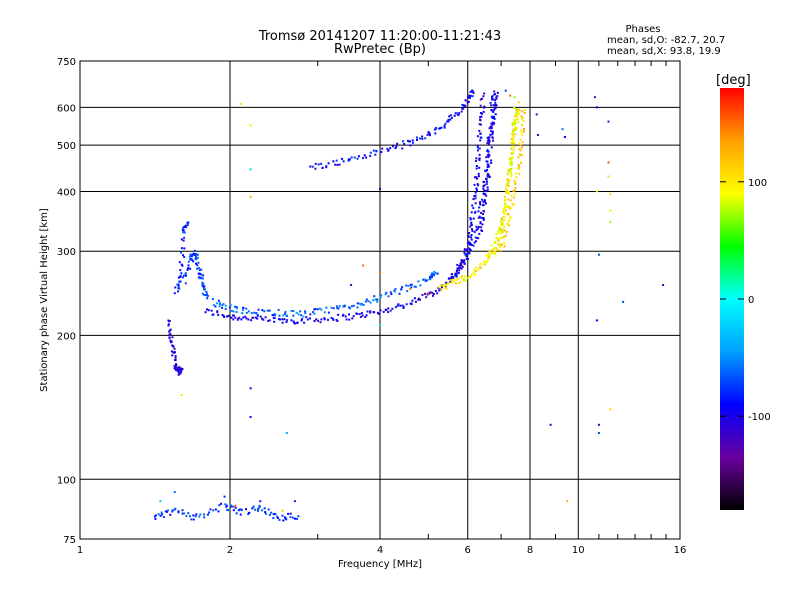  What do you see at coordinates (530, 550) in the screenshot?
I see `x-tick-label: 8` at bounding box center [530, 550].